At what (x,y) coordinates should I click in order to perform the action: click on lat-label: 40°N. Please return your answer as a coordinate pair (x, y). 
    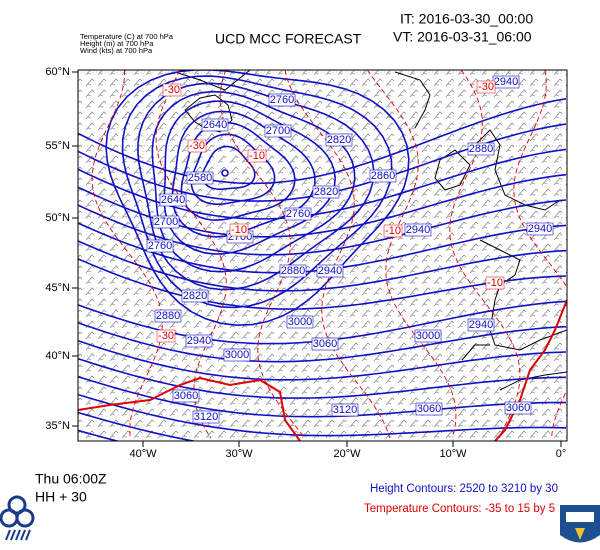
    Looking at the image, I should click on (57, 356).